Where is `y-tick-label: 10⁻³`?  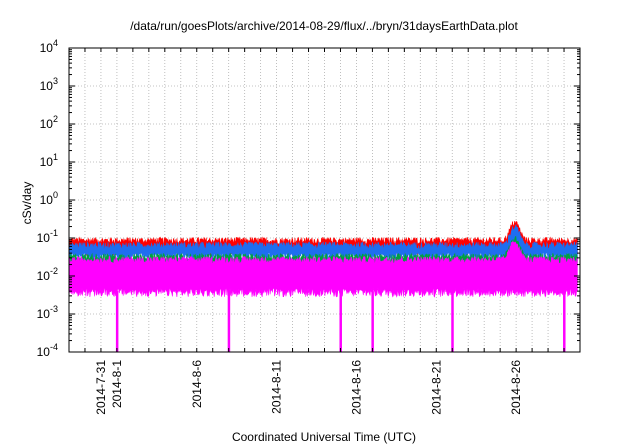 y-tick-label: 10⁻³ is located at coordinates (47, 312).